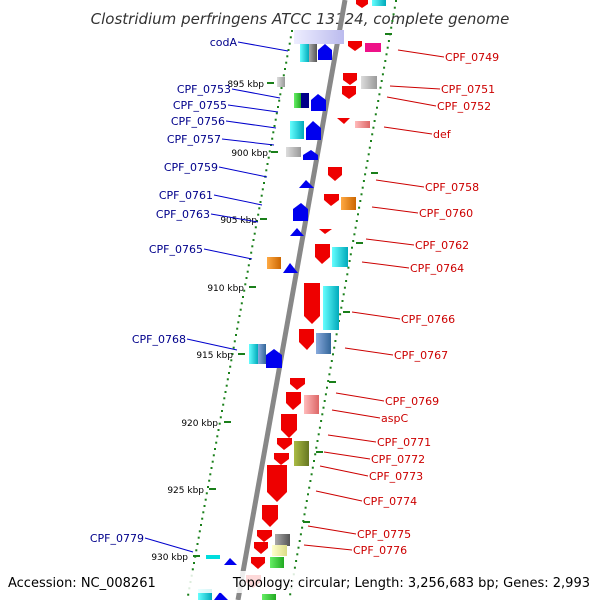 This screenshot has height=600, width=600. What do you see at coordinates (194, 139) in the screenshot?
I see `gene-label-CPF_0757: CPF_0757` at bounding box center [194, 139].